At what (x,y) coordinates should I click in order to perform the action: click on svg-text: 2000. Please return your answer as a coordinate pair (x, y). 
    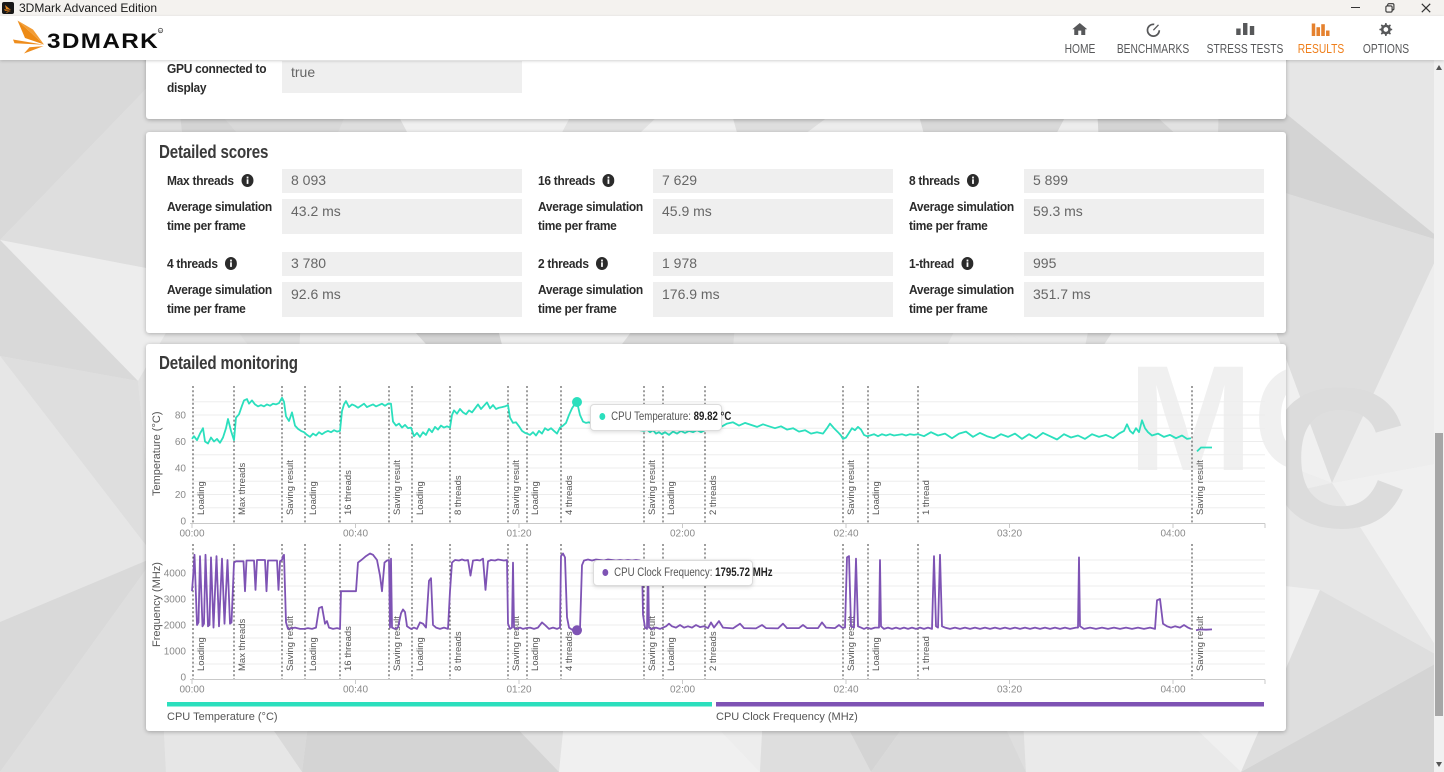
    Looking at the image, I should click on (175, 626).